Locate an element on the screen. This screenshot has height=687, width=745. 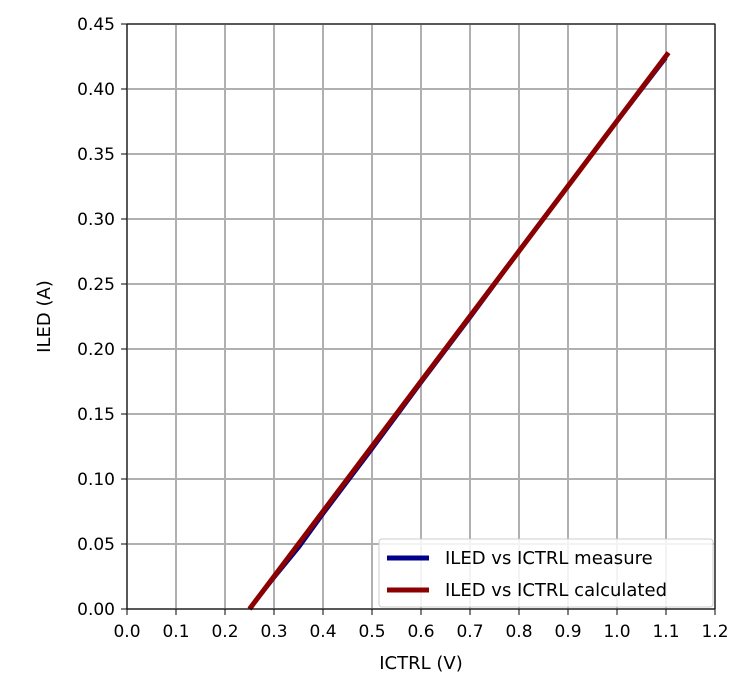
y-tick-label: 0.25 is located at coordinates (96, 285).